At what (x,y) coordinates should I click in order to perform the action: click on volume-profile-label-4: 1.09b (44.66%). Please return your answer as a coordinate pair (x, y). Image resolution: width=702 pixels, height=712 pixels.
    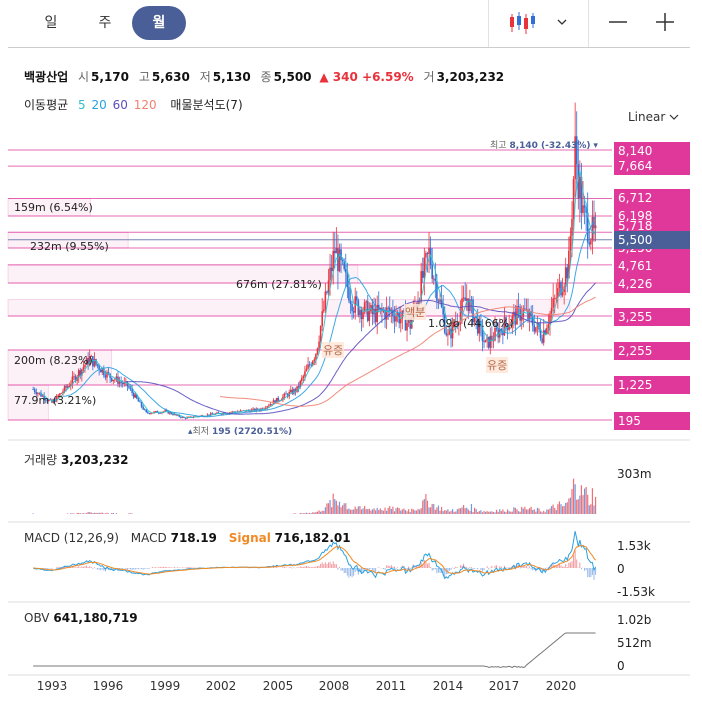
    Looking at the image, I should click on (471, 323).